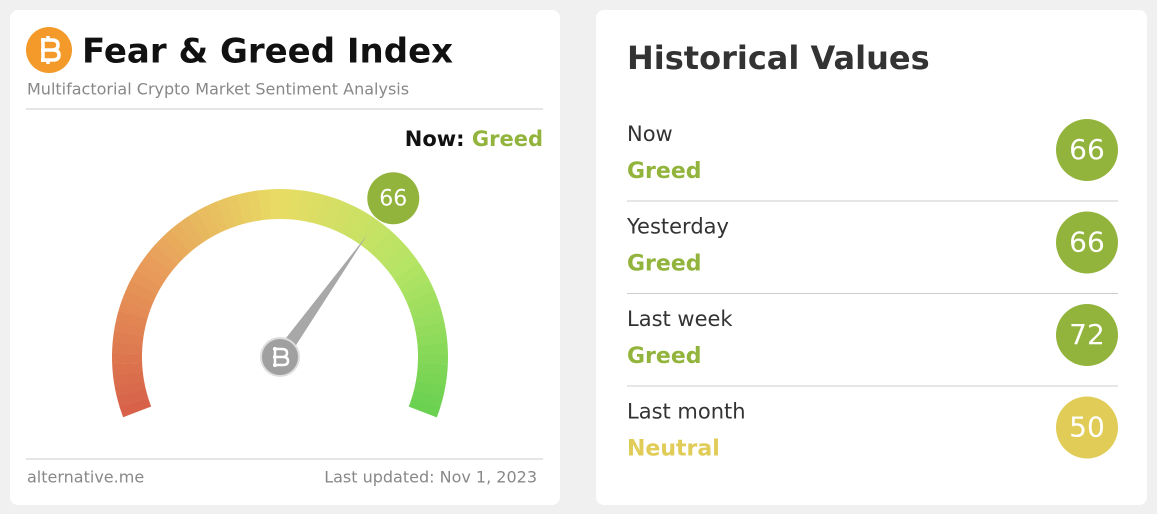 Image resolution: width=1157 pixels, height=514 pixels. I want to click on row-classification: Neutral, so click(673, 449).